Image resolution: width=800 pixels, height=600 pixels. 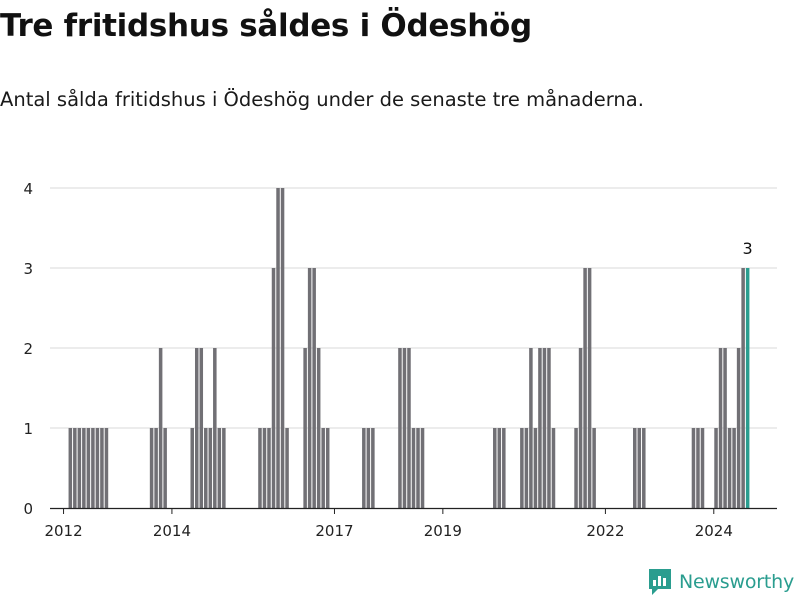 What do you see at coordinates (748, 248) in the screenshot?
I see `data-label: 3` at bounding box center [748, 248].